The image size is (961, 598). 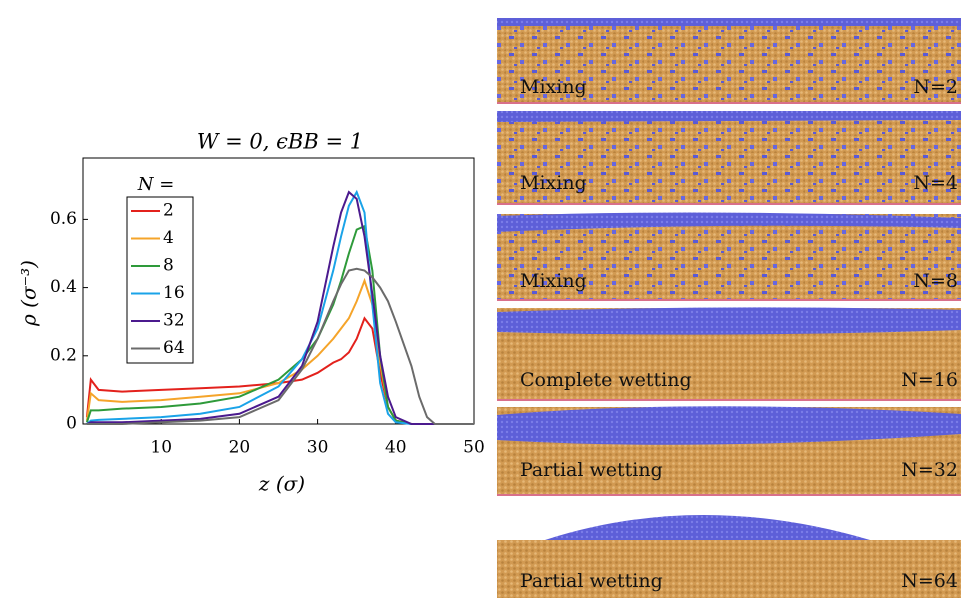 What do you see at coordinates (474, 448) in the screenshot?
I see `x-tick-label: 50` at bounding box center [474, 448].